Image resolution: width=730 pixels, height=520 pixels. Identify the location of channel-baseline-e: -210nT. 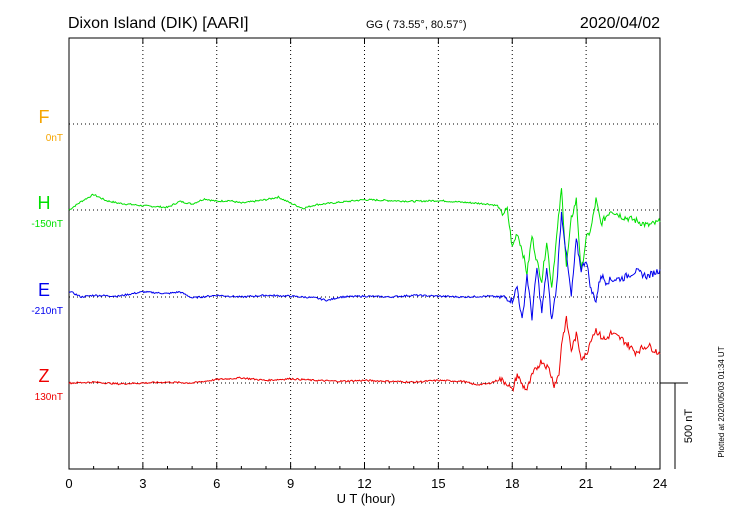
(47, 311).